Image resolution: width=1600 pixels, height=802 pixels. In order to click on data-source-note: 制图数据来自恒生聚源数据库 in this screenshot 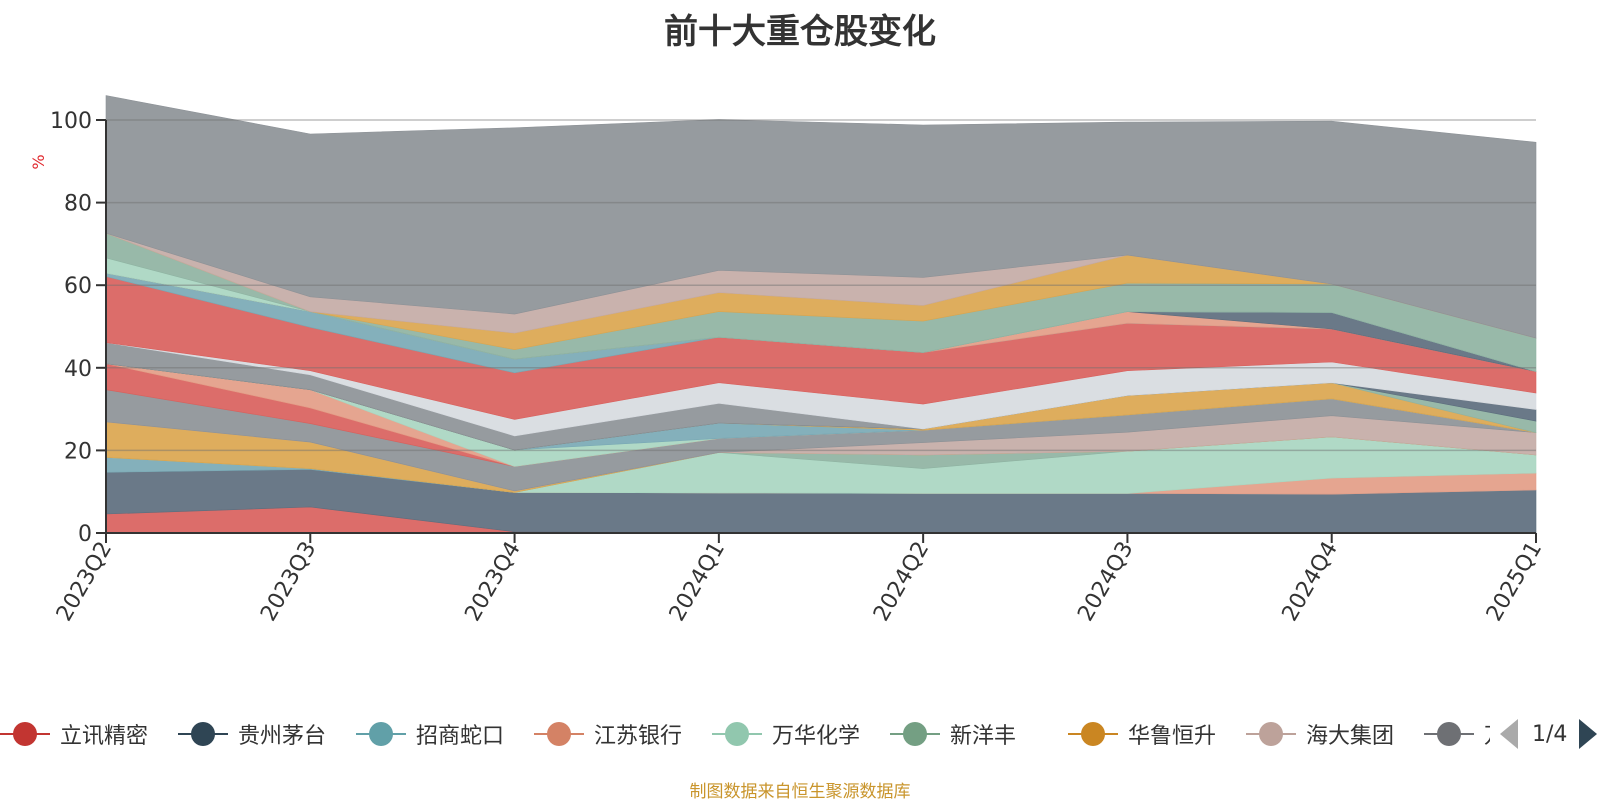, I will do `click(800, 792)`.